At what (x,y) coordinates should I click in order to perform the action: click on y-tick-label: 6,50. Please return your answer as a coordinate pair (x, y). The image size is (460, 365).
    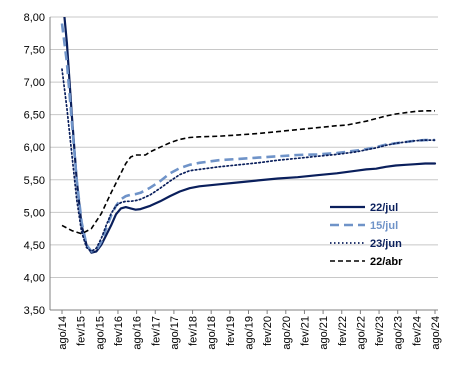
    Looking at the image, I should click on (34, 116).